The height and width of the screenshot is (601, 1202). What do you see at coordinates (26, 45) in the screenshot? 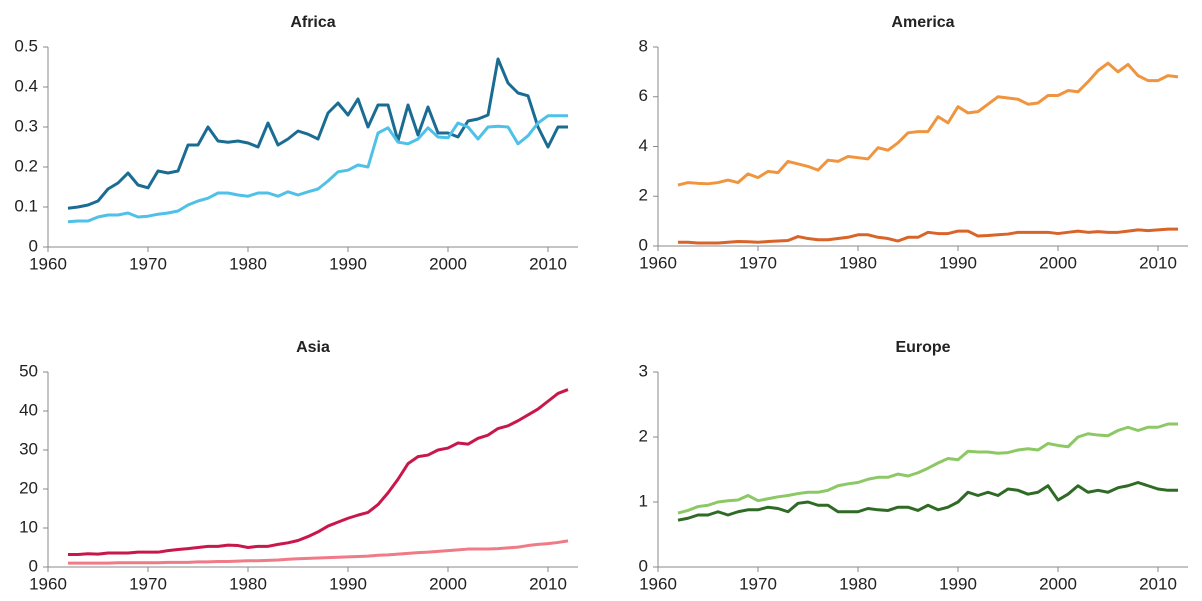
I see `y-tick-label: 0.5` at bounding box center [26, 45].